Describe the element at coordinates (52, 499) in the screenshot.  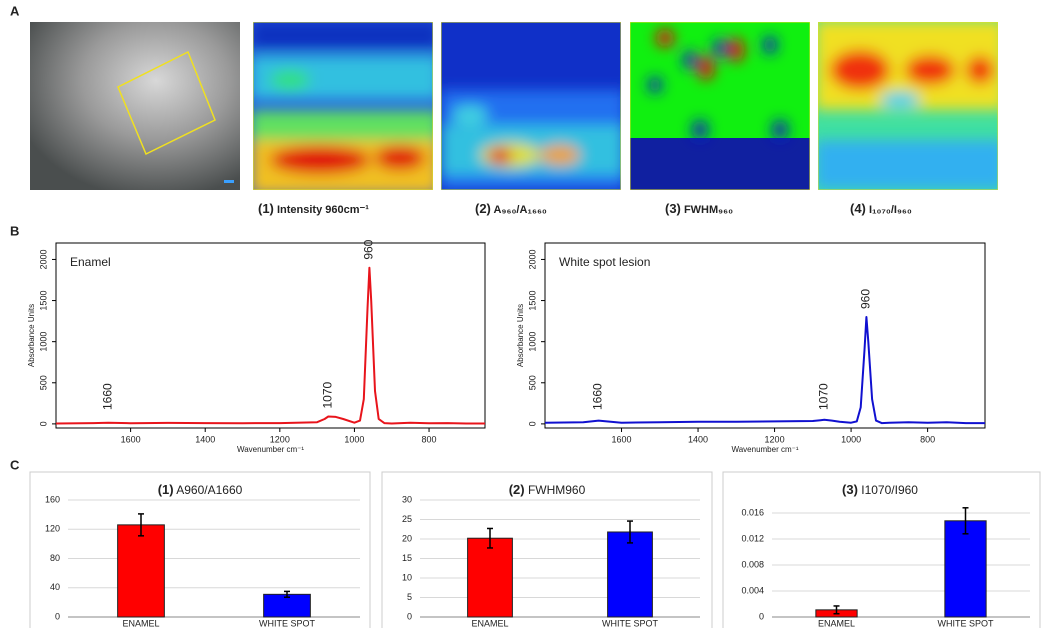
I see `y-tick-label: 160` at that location.